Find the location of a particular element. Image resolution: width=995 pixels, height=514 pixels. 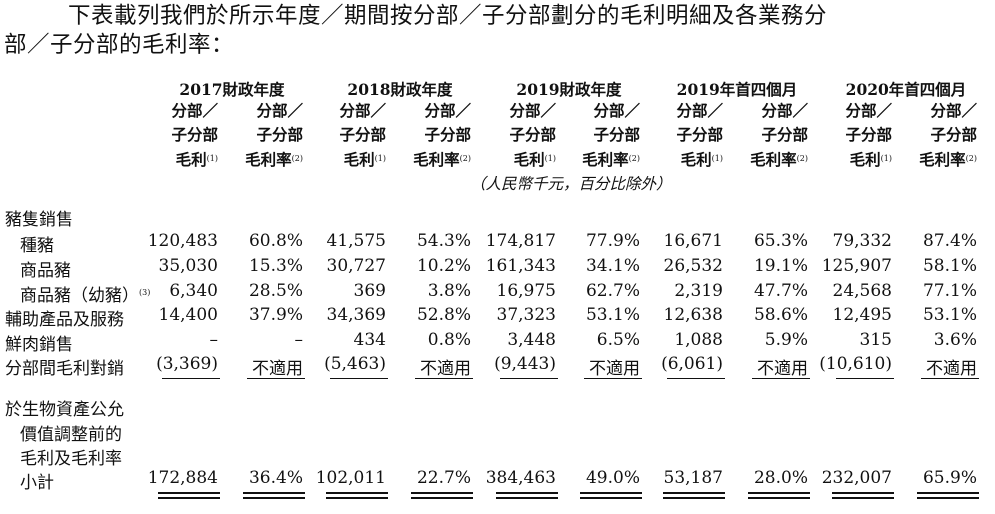

table-cell: 37.9% is located at coordinates (275, 315).